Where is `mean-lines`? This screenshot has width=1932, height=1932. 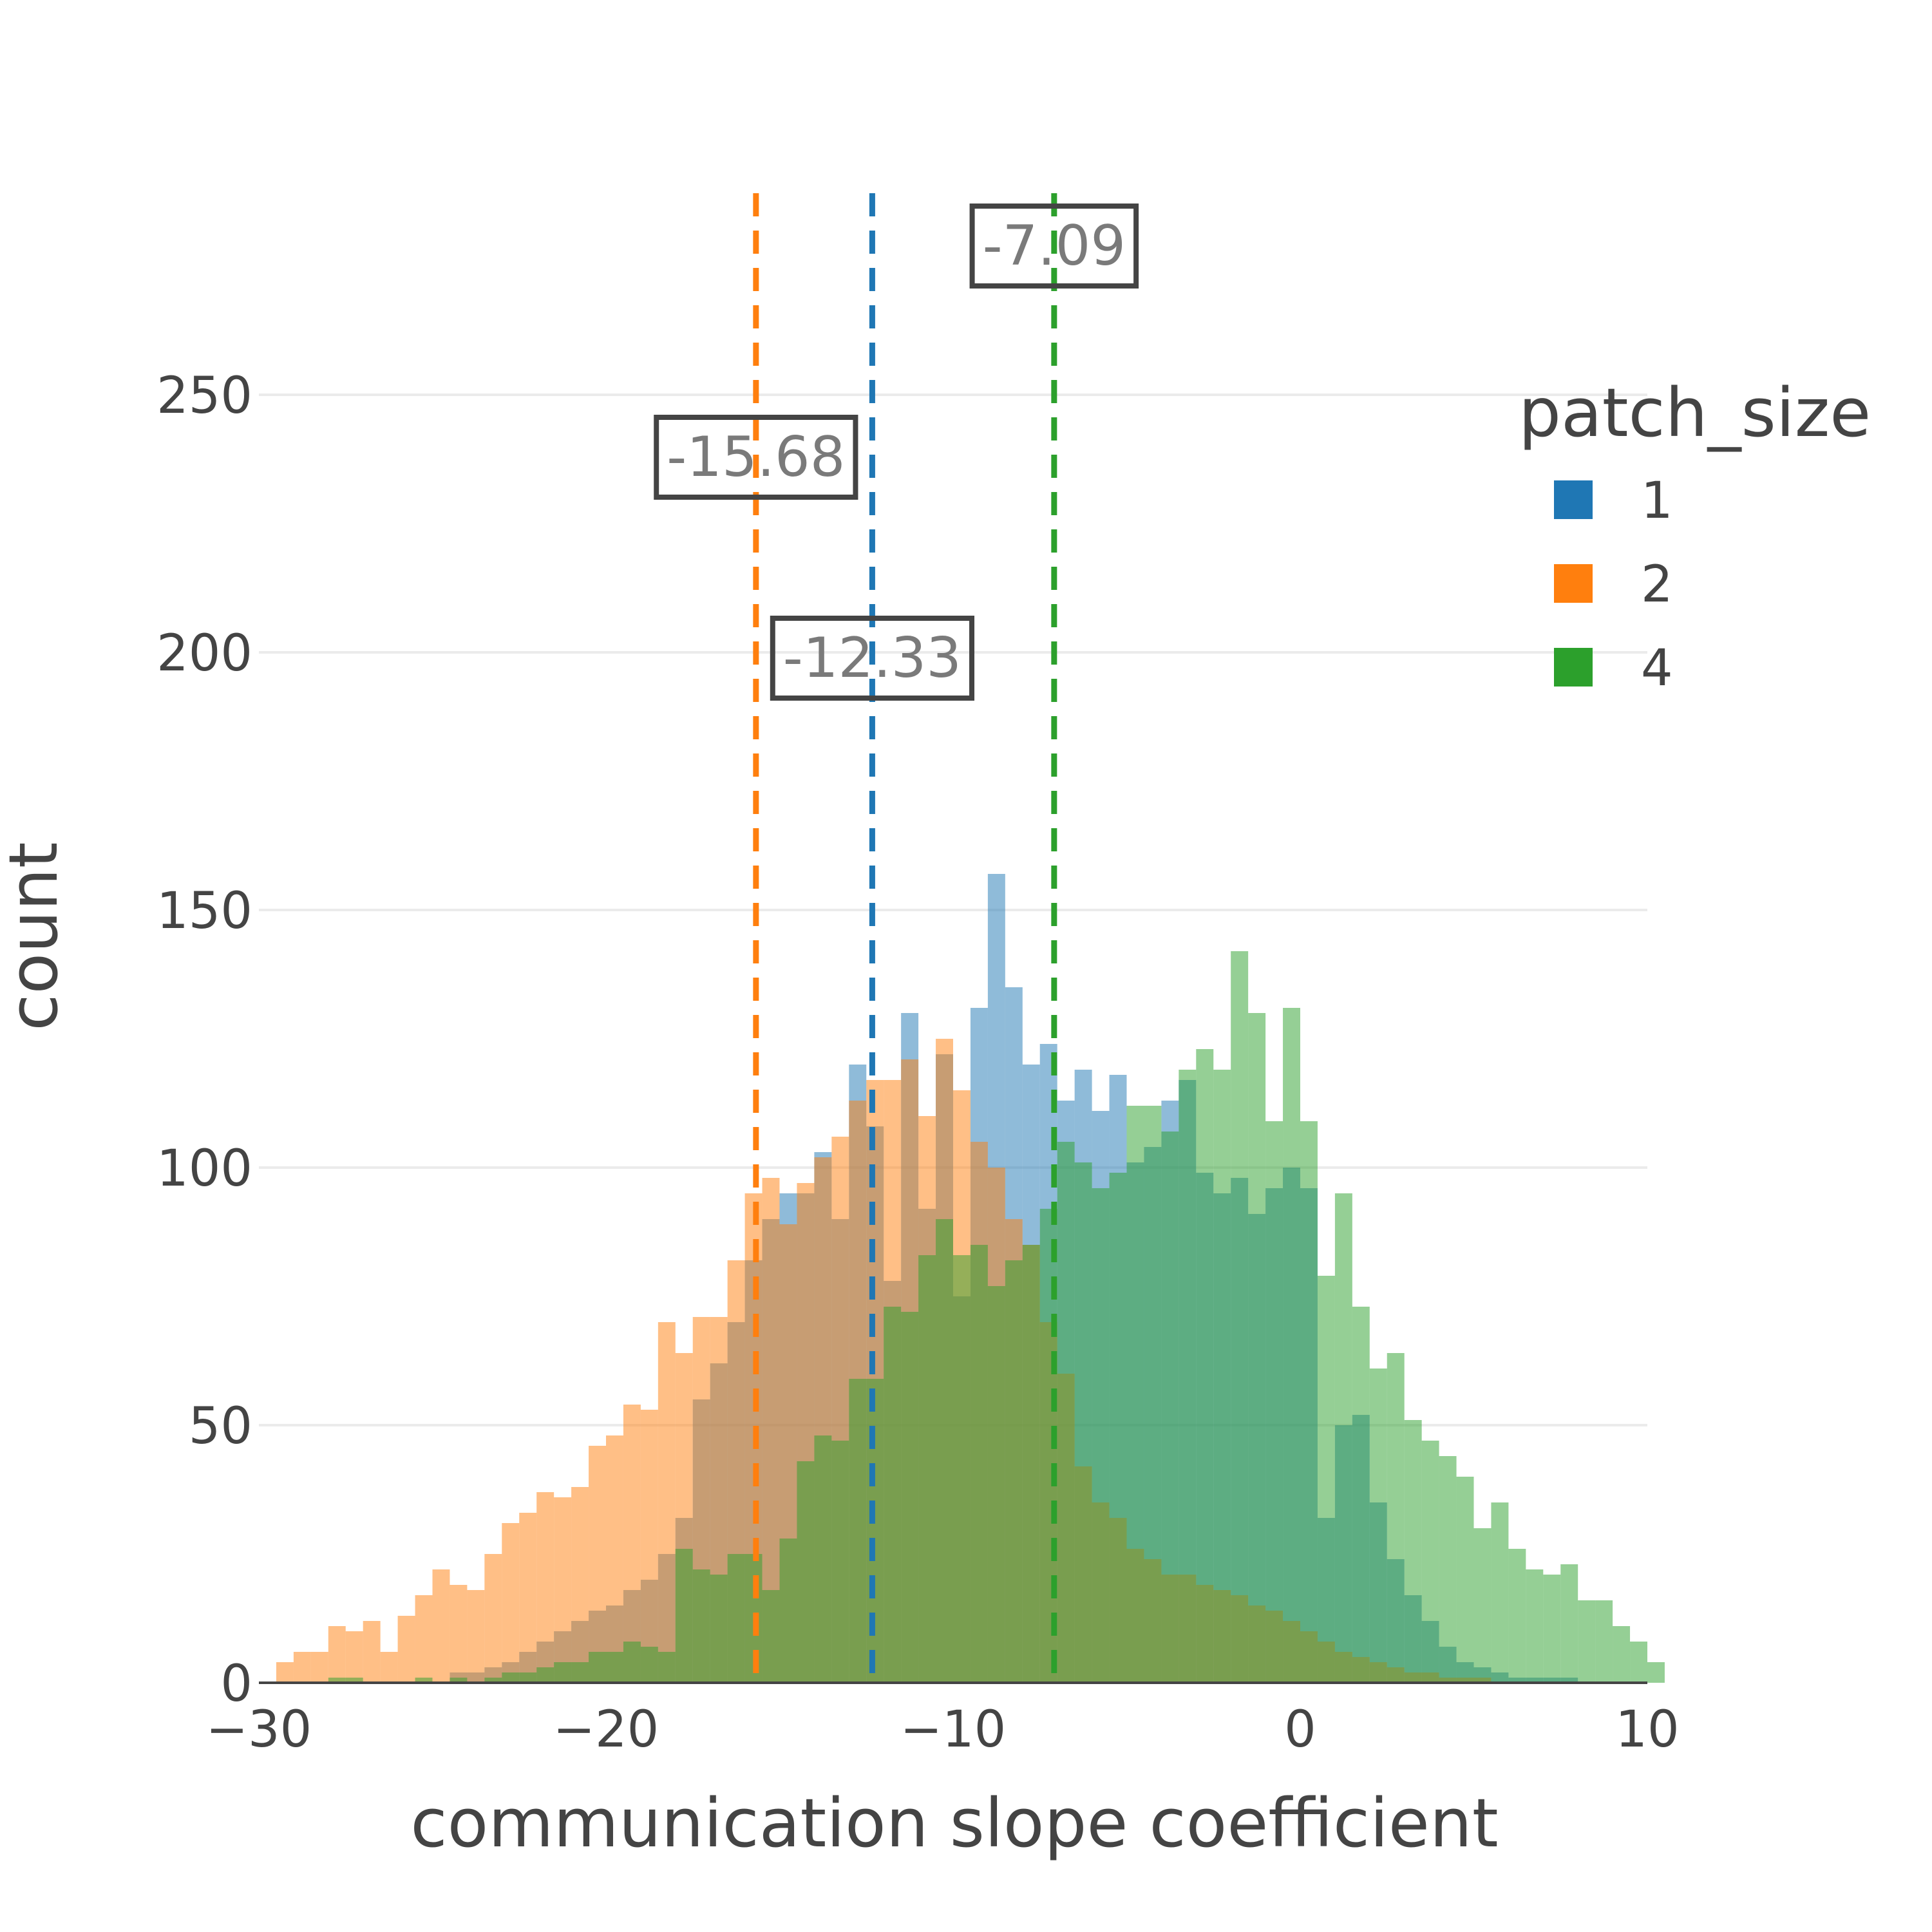 mean-lines is located at coordinates (905, 938).